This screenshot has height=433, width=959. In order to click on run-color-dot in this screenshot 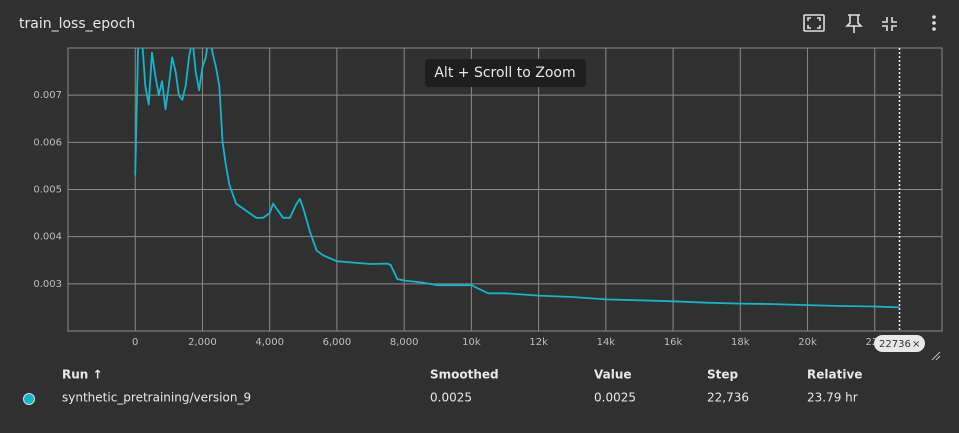, I will do `click(29, 399)`.